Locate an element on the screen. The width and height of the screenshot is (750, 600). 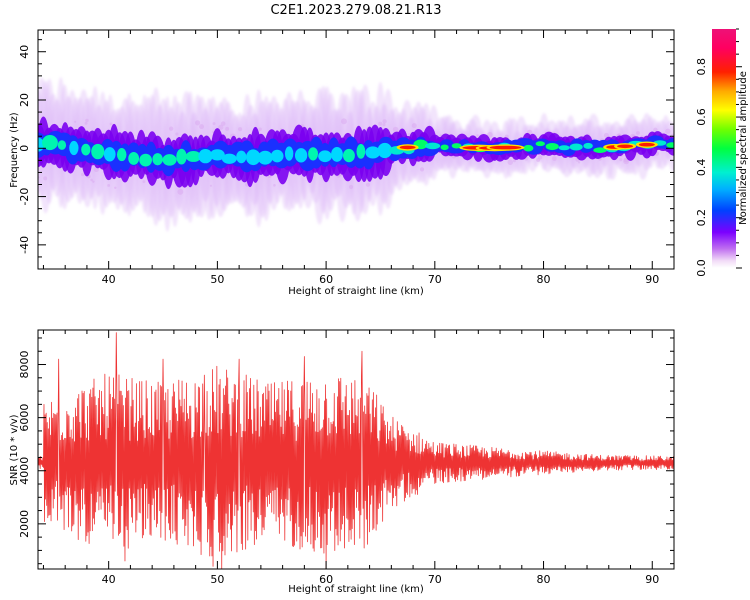
colorbar-tick-label: 0.6 is located at coordinates (701, 117).